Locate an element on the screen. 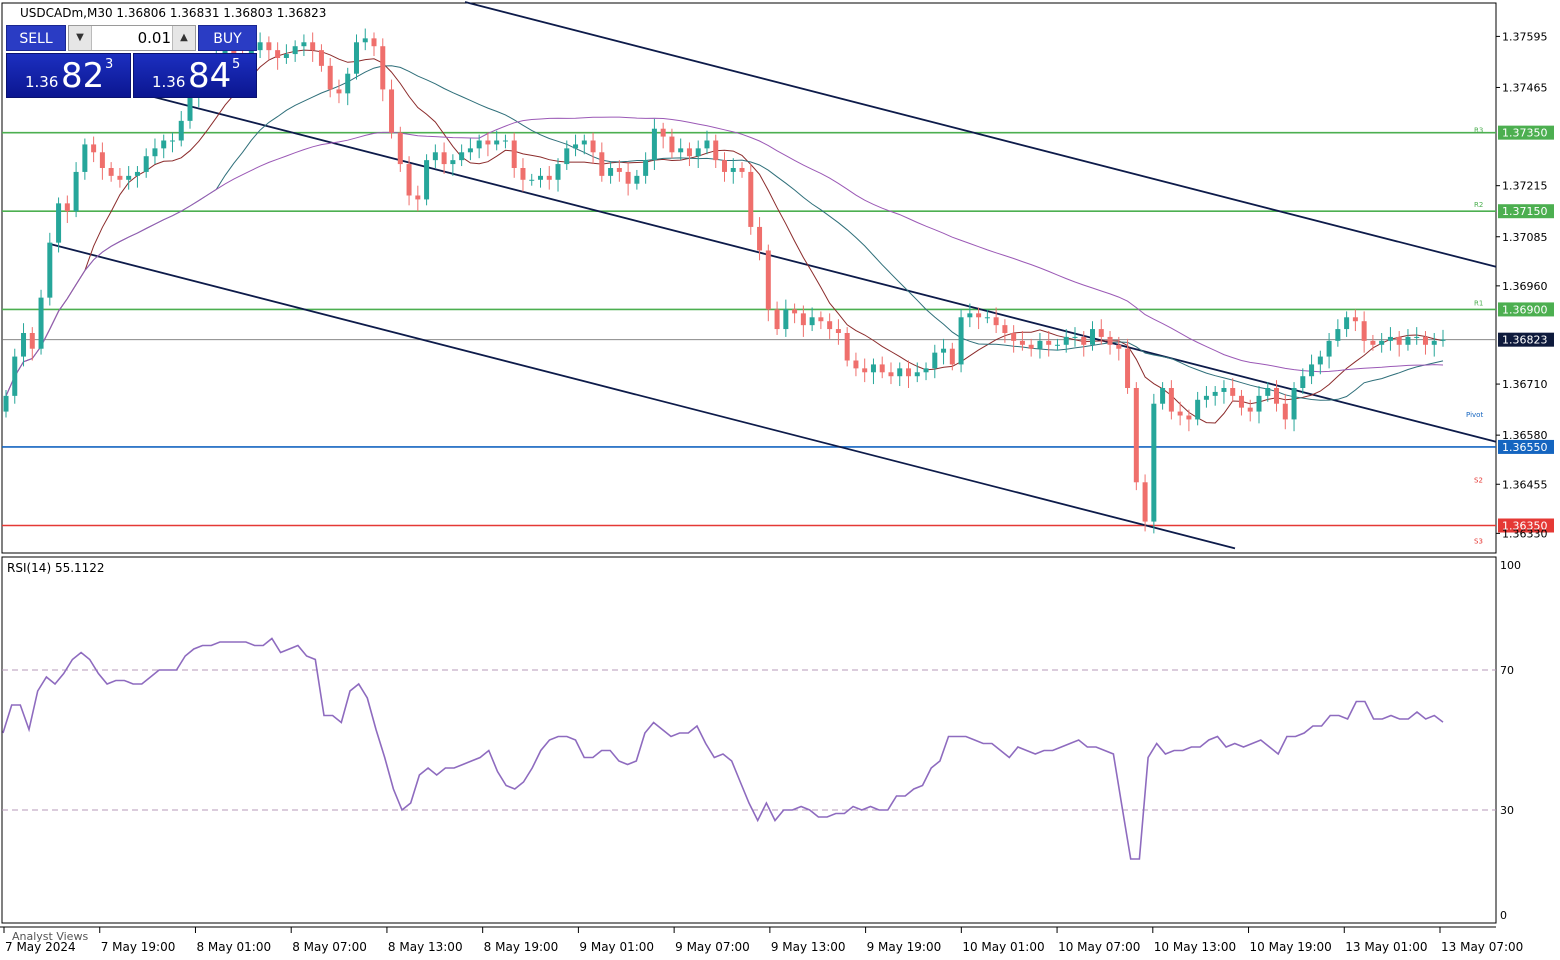 This screenshot has height=960, width=1560. level-label-1: 1.37150 is located at coordinates (1525, 211).